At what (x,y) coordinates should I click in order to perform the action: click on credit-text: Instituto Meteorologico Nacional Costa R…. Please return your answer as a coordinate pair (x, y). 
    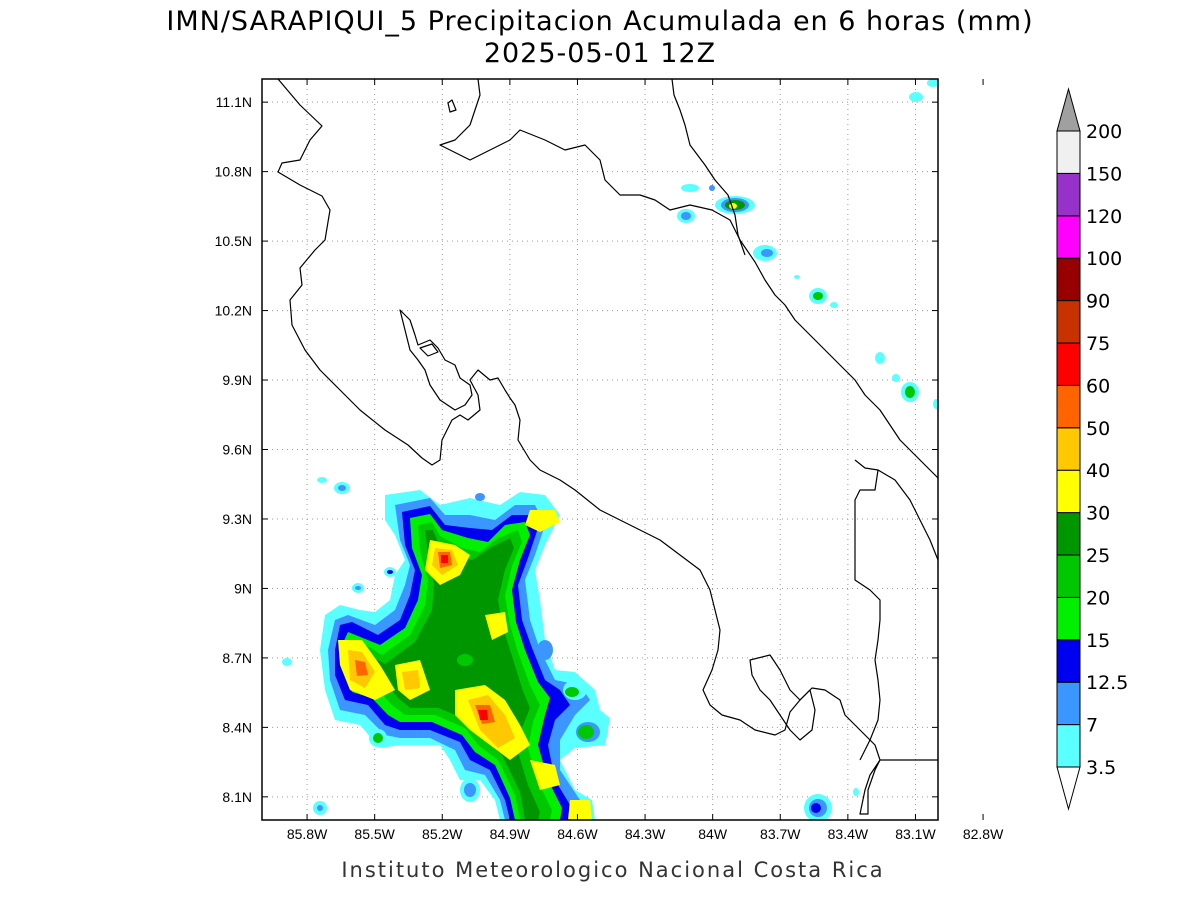
    Looking at the image, I should click on (612, 870).